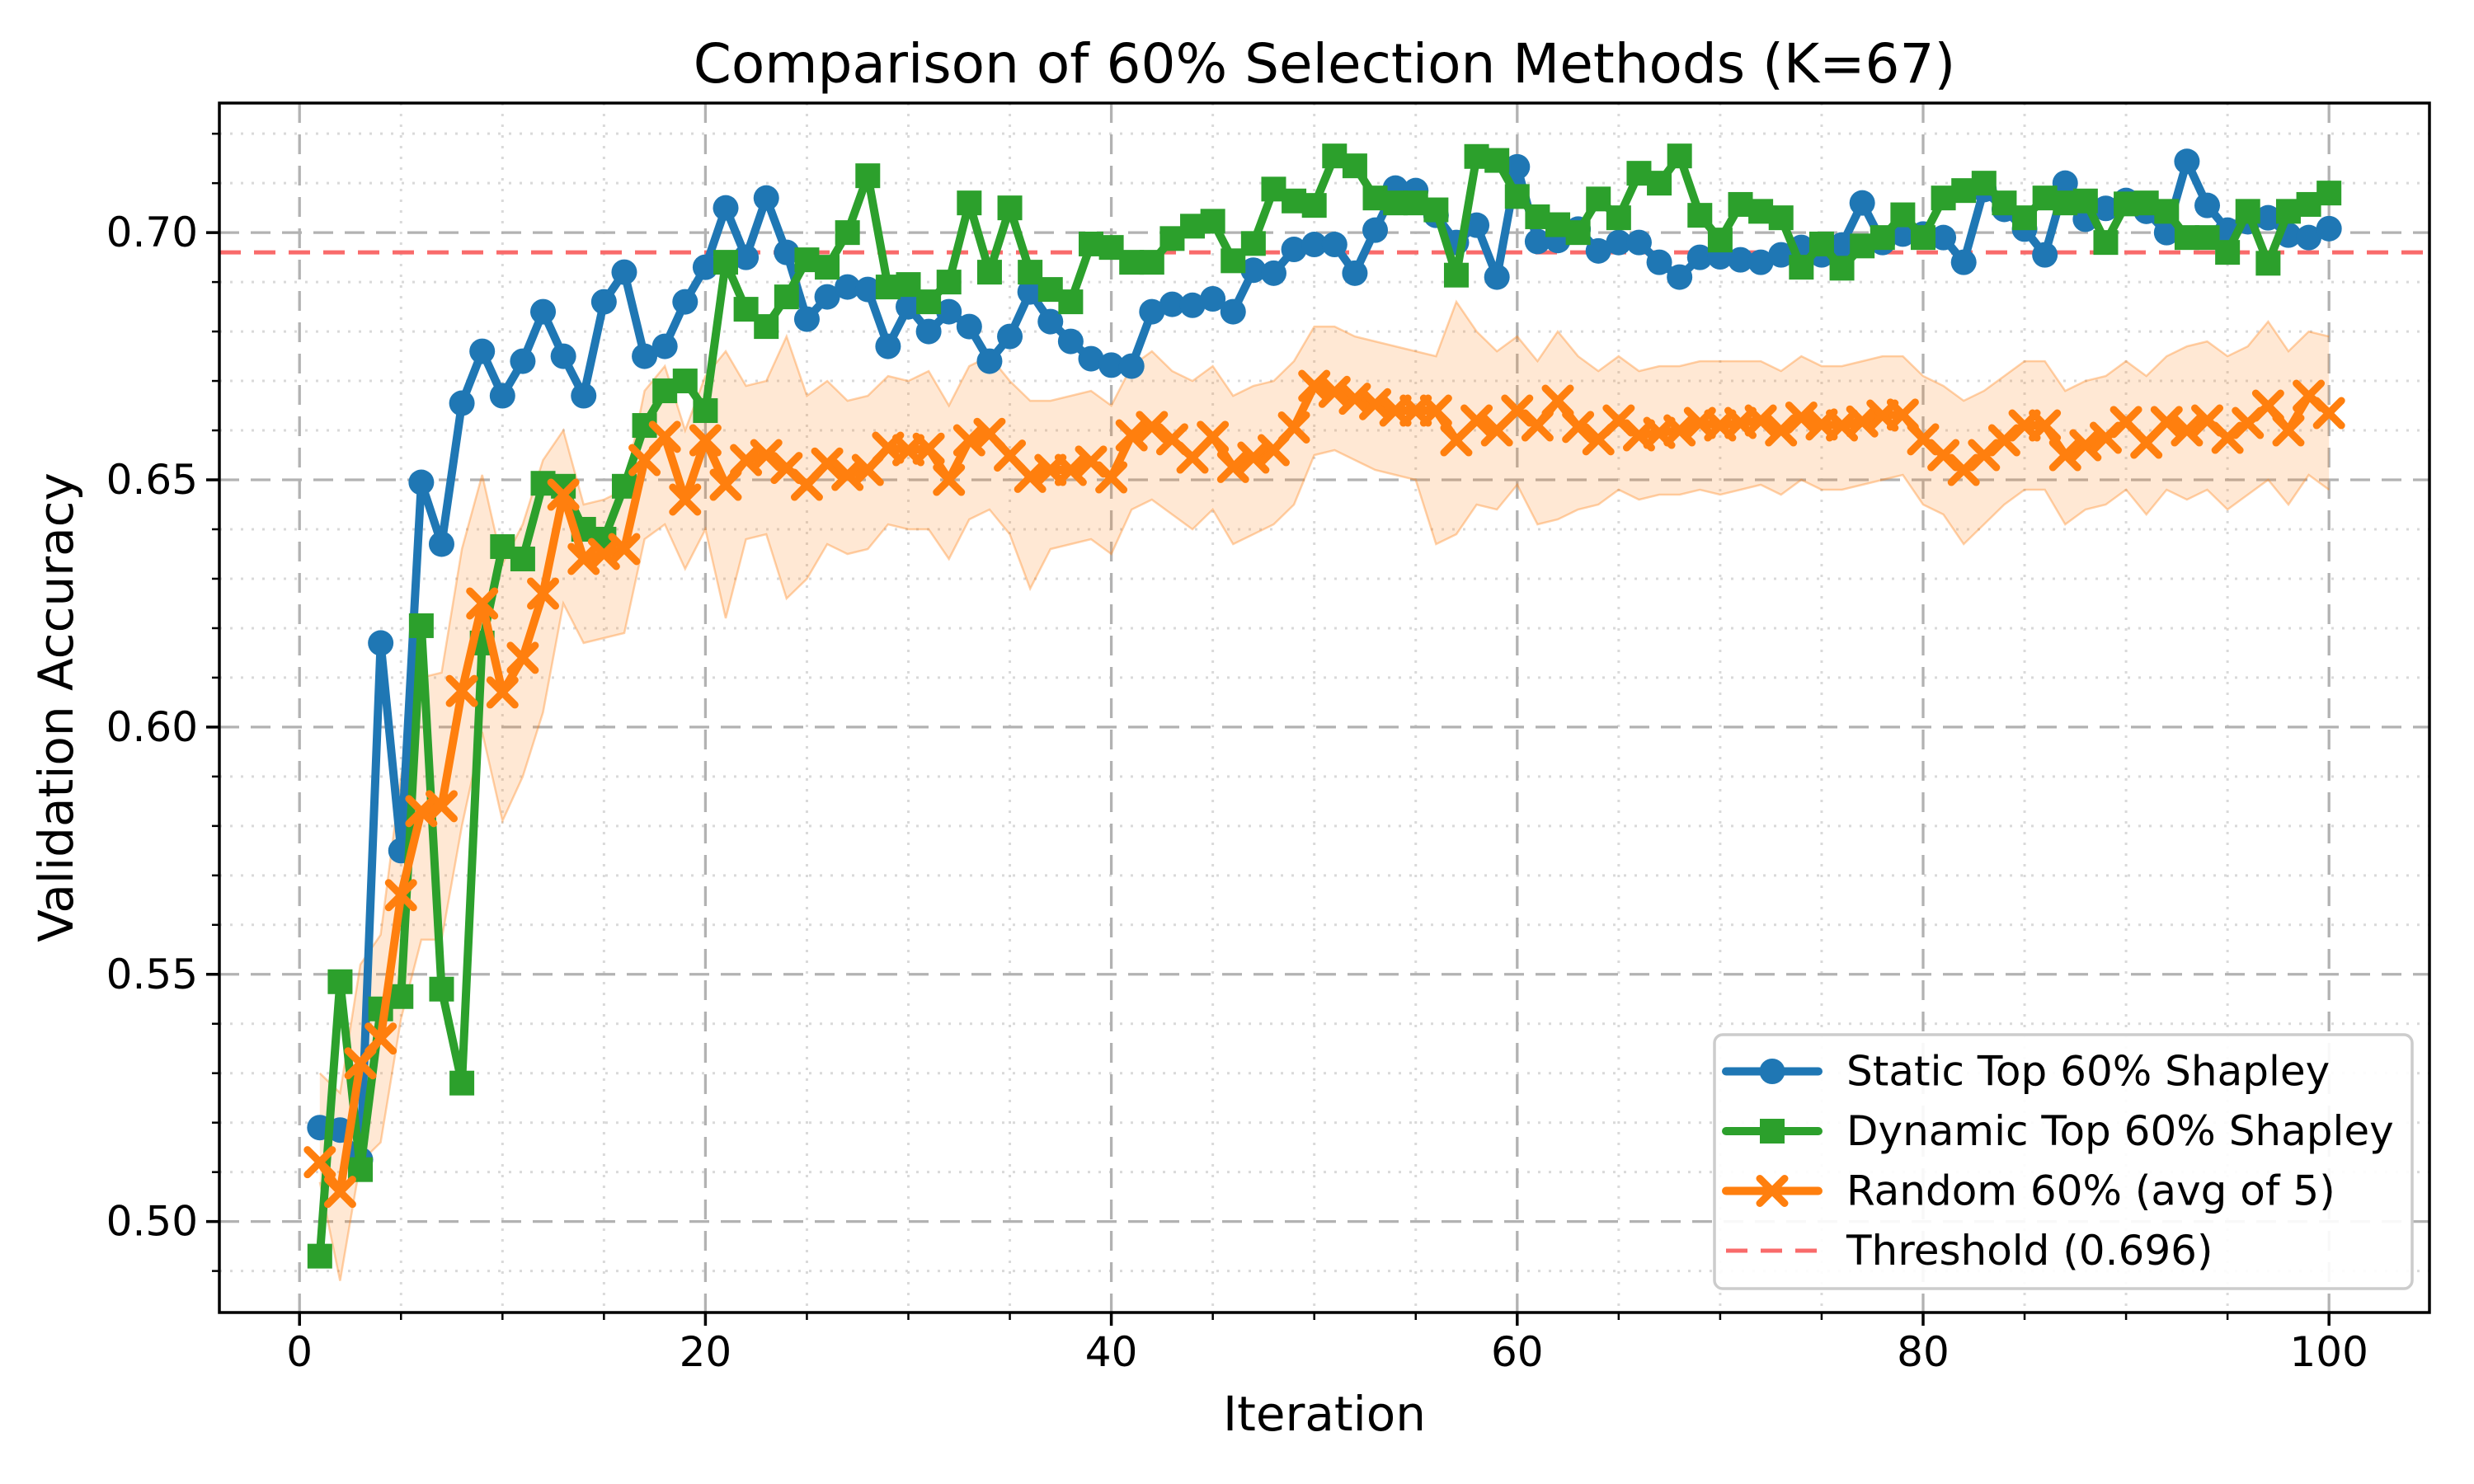  What do you see at coordinates (2328, 1352) in the screenshot?
I see `x-tick-label: 100` at bounding box center [2328, 1352].